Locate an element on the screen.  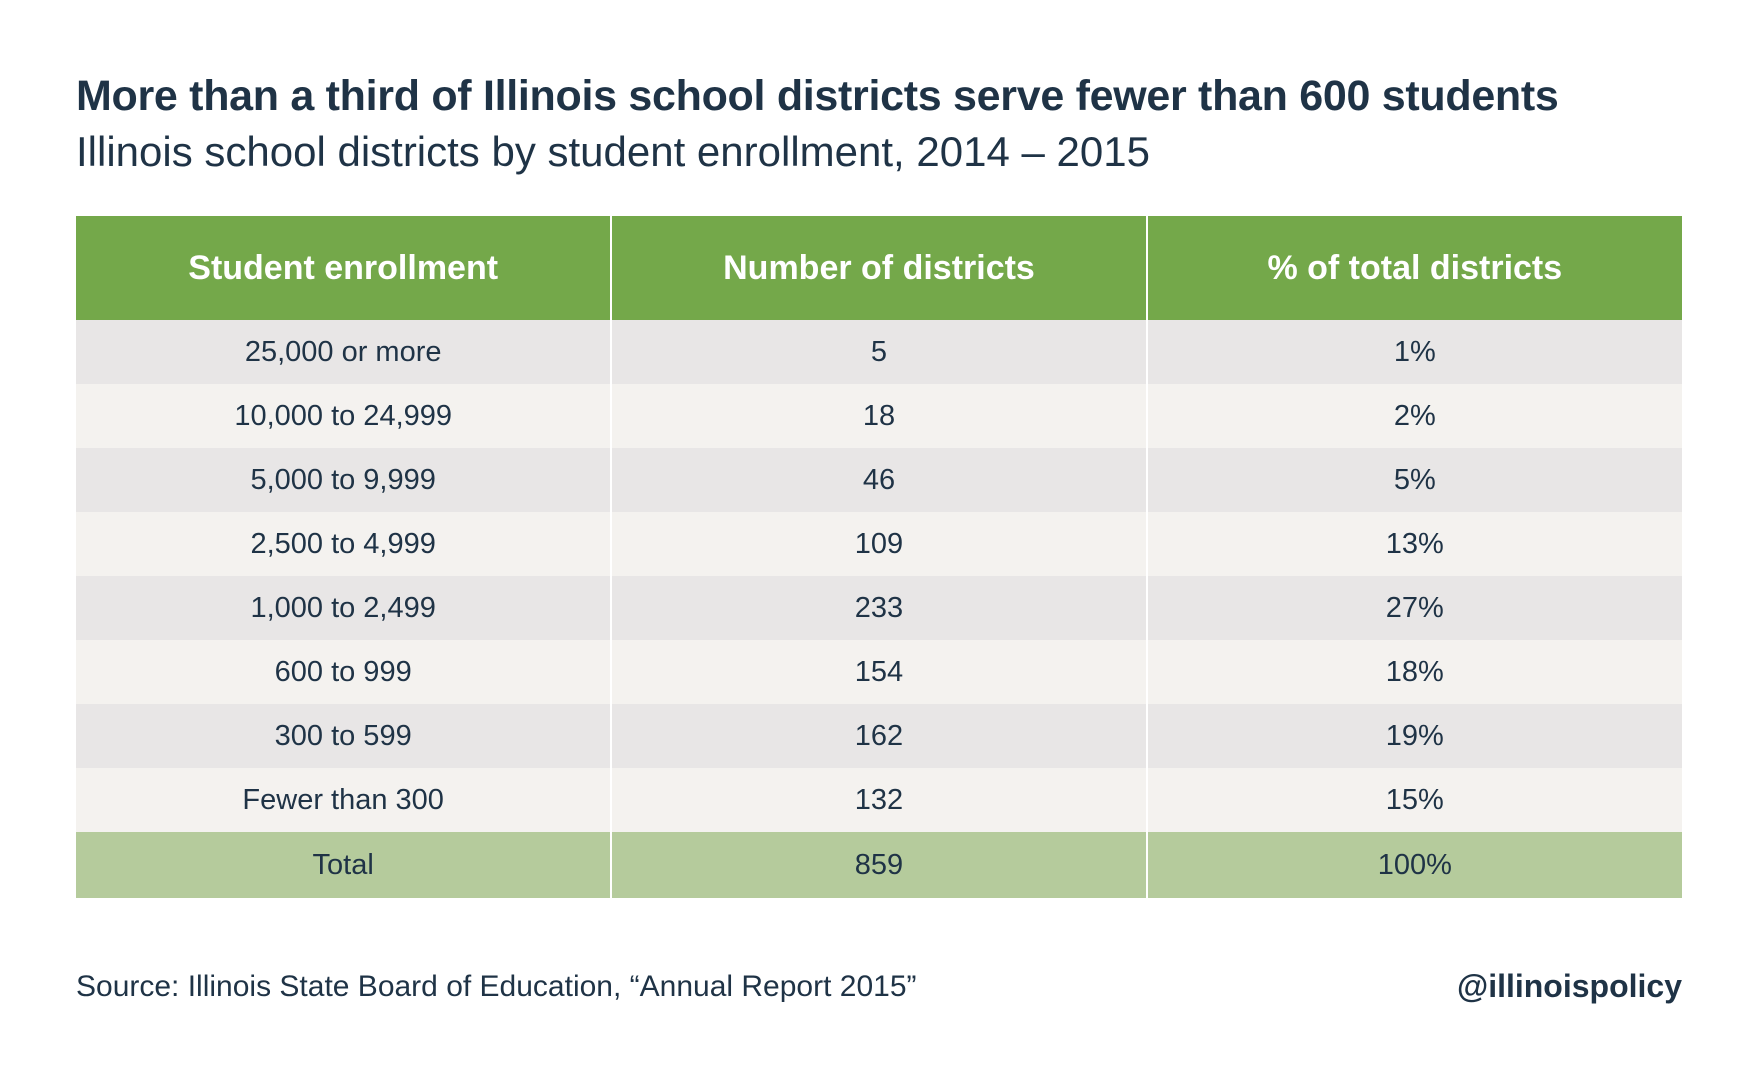
total-row: Total 859 100% is located at coordinates (879, 865).